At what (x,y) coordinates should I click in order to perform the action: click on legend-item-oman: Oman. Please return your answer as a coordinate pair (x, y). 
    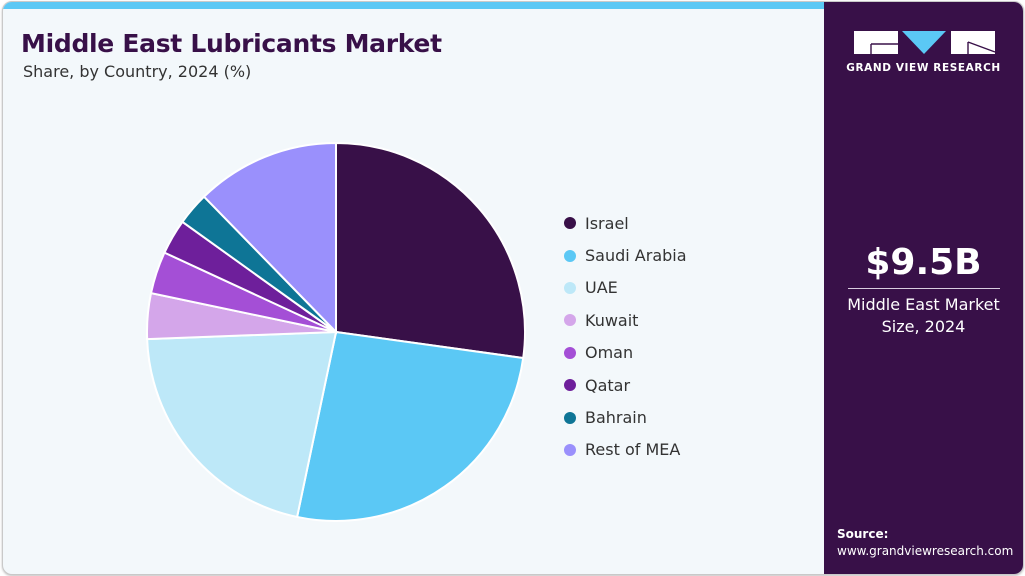
    Looking at the image, I should click on (625, 353).